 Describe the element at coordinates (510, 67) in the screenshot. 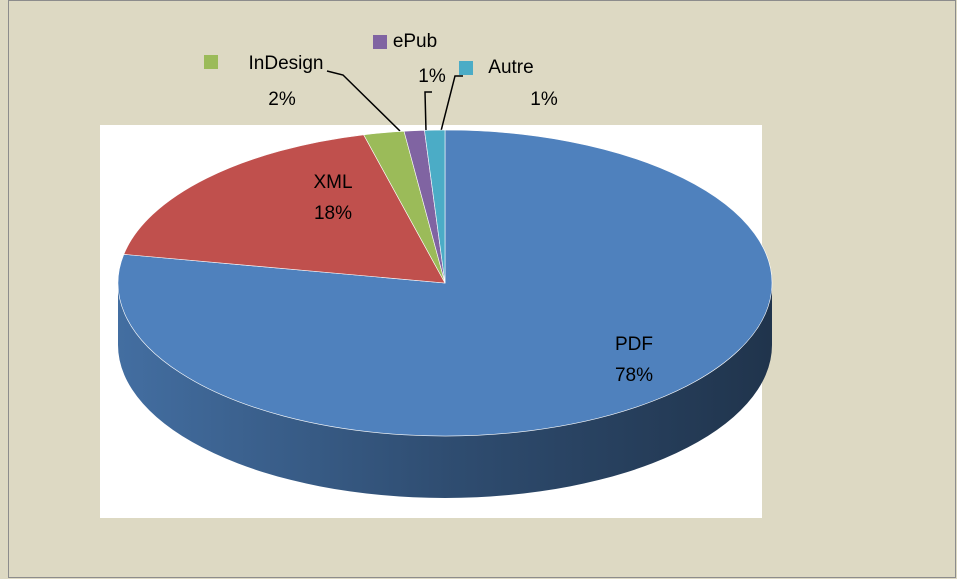

I see `data-label-name: Autre` at that location.